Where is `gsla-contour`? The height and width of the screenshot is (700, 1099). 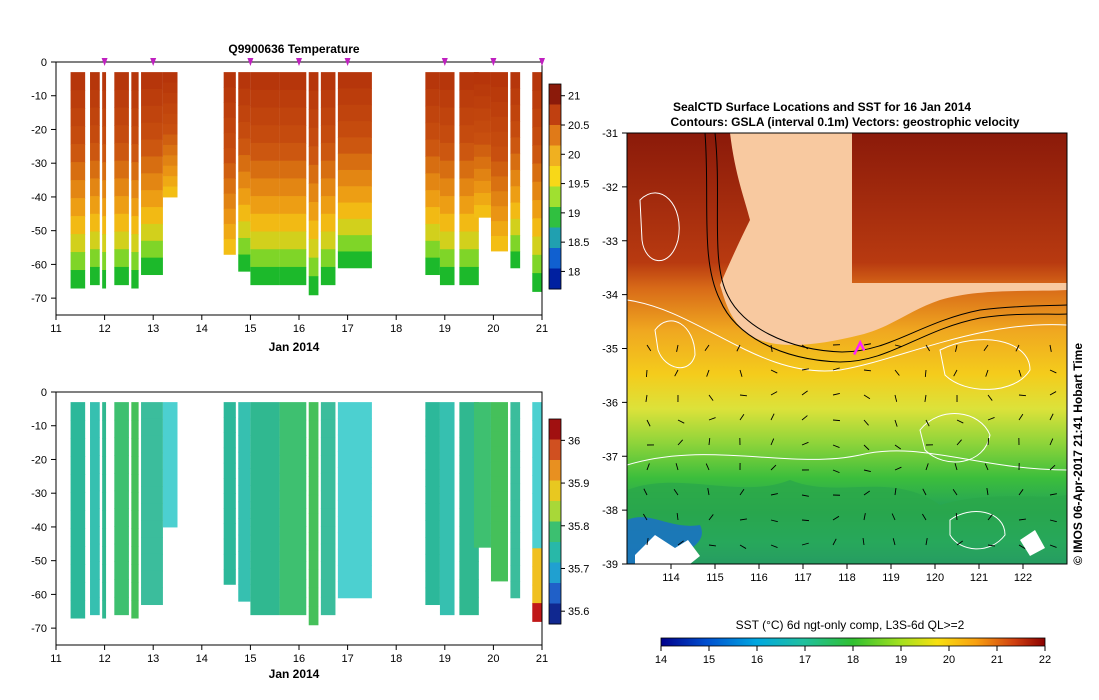
gsla-contour is located at coordinates (985, 364).